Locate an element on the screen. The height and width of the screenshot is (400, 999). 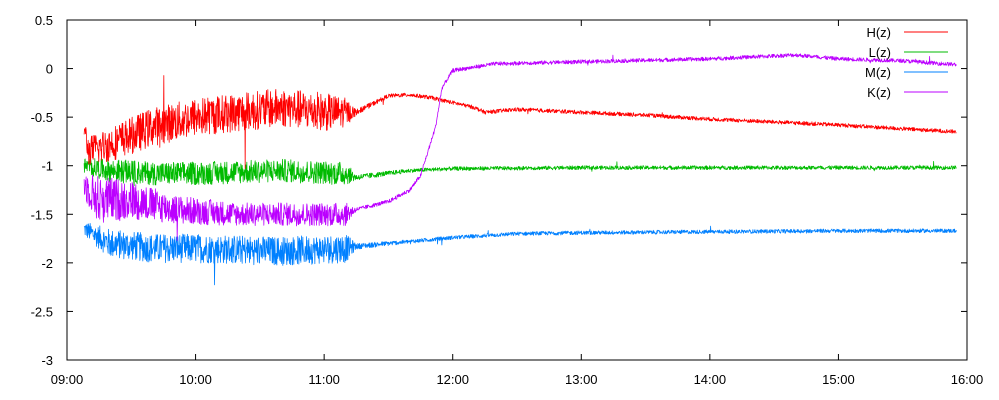
series-line-lz is located at coordinates (520, 172).